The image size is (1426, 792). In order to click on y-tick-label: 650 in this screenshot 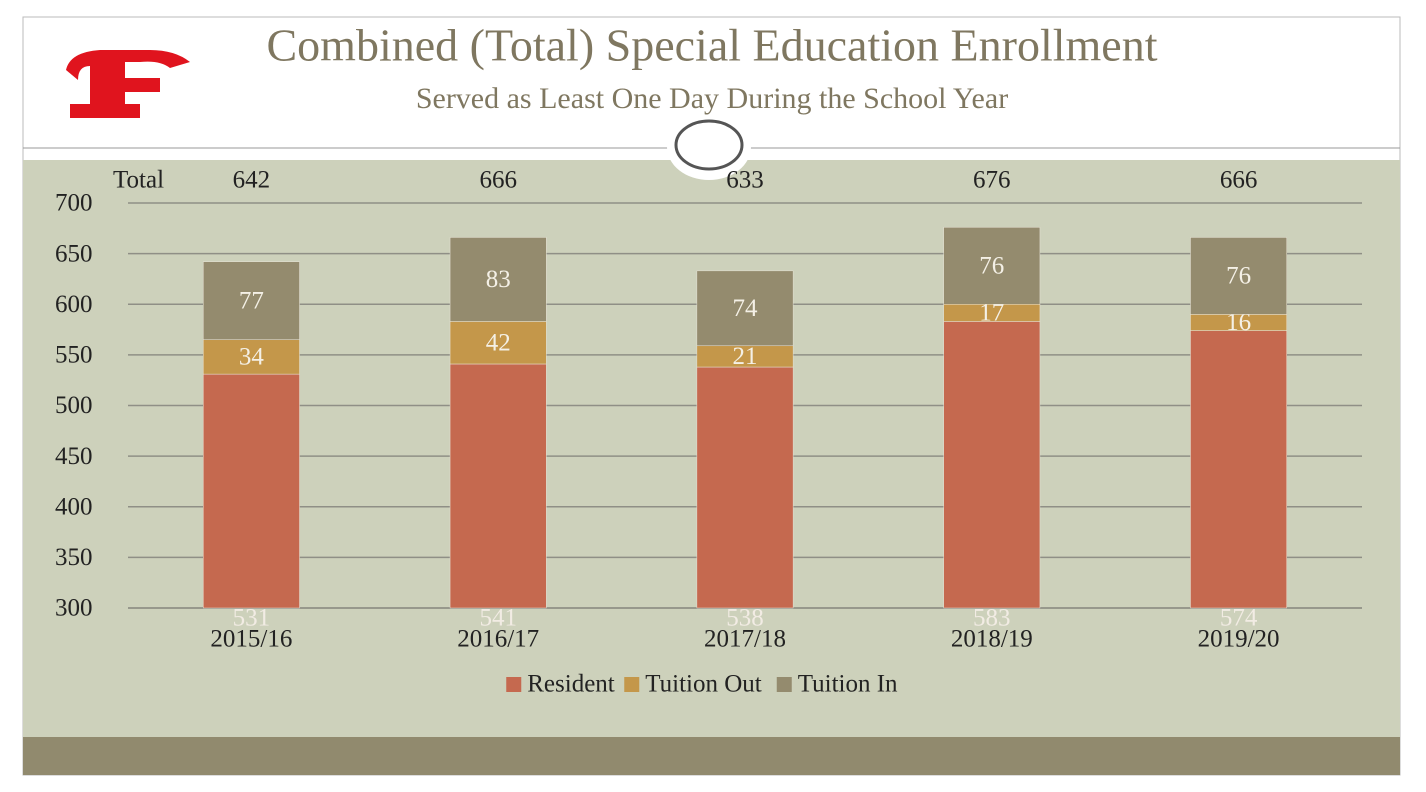, I will do `click(74, 253)`.